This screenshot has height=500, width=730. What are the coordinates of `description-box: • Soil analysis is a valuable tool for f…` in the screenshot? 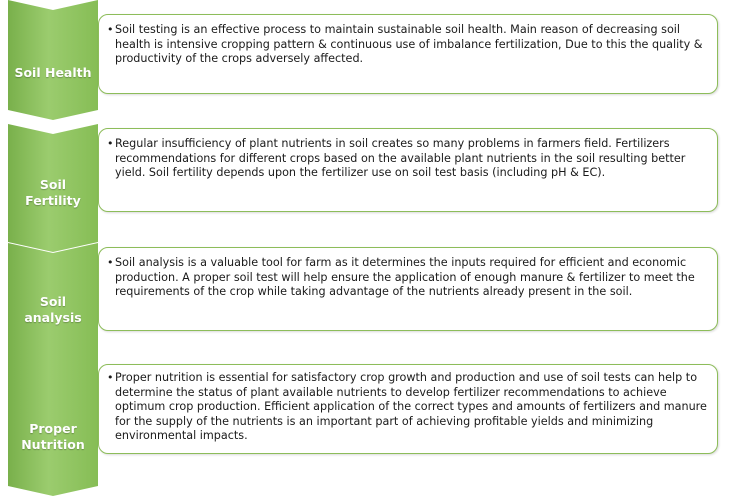 It's located at (408, 289).